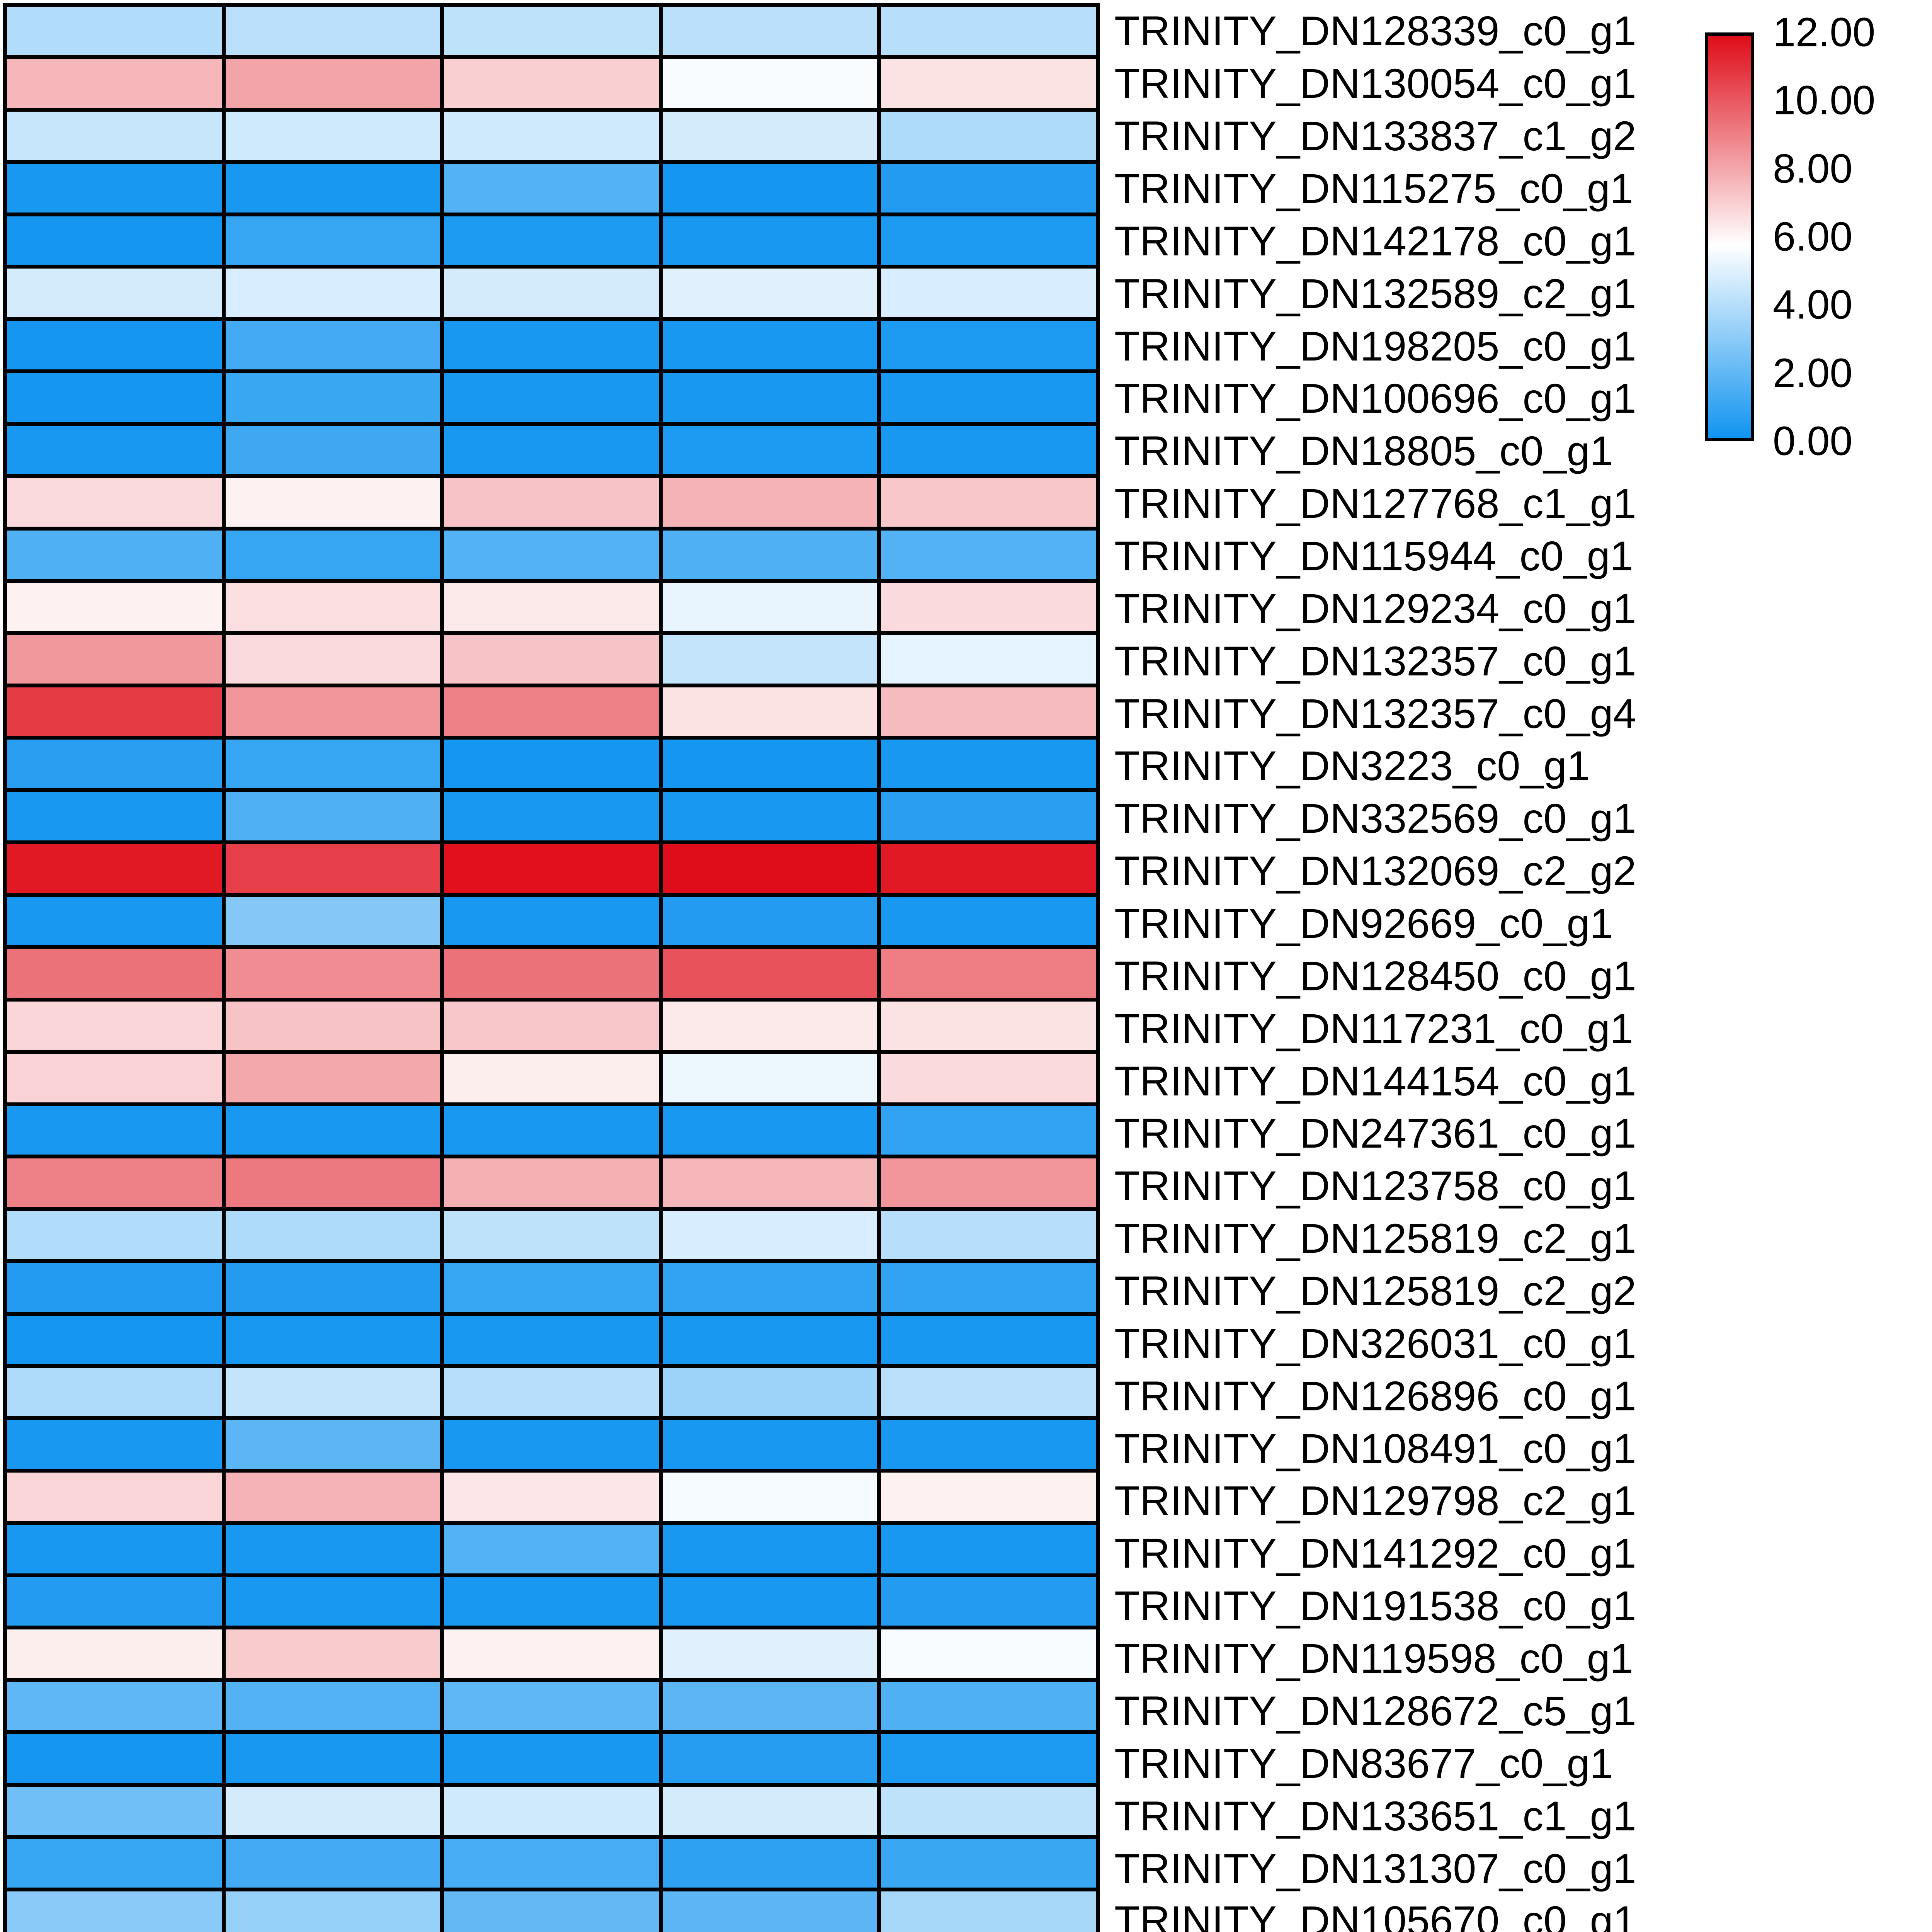 This screenshot has height=1932, width=1932. What do you see at coordinates (1825, 32) in the screenshot?
I see `colorbar-tick-label: 12.00` at bounding box center [1825, 32].